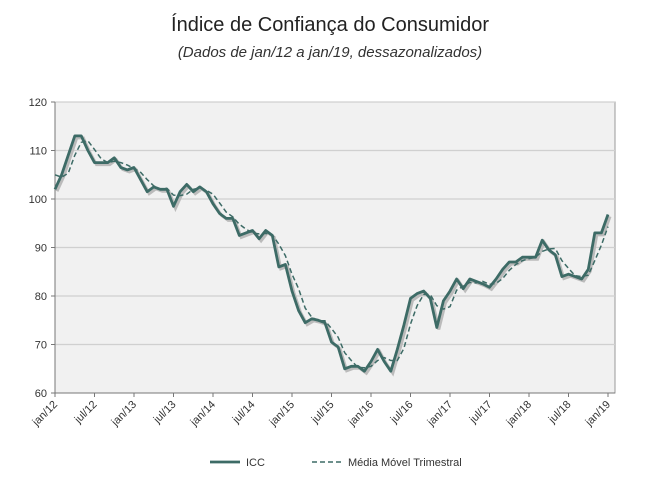 The image size is (660, 478). I want to click on x-tick-label: jul/16, so click(402, 413).